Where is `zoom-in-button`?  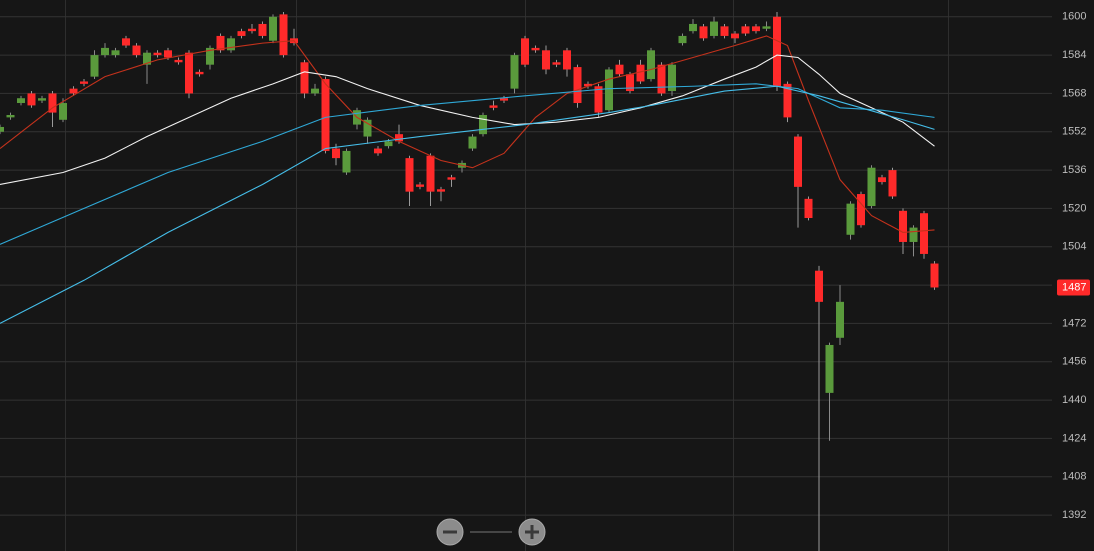 zoom-in-button is located at coordinates (532, 532).